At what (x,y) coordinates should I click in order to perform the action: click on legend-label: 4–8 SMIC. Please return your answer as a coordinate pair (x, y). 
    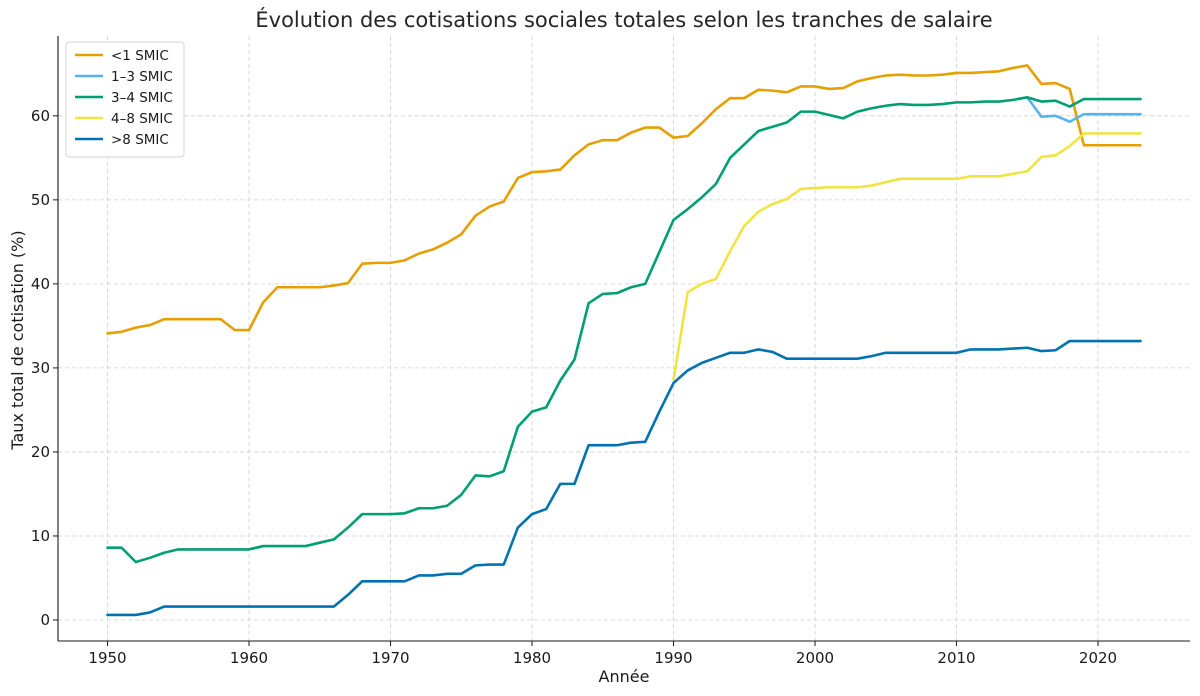
    Looking at the image, I should click on (142, 119).